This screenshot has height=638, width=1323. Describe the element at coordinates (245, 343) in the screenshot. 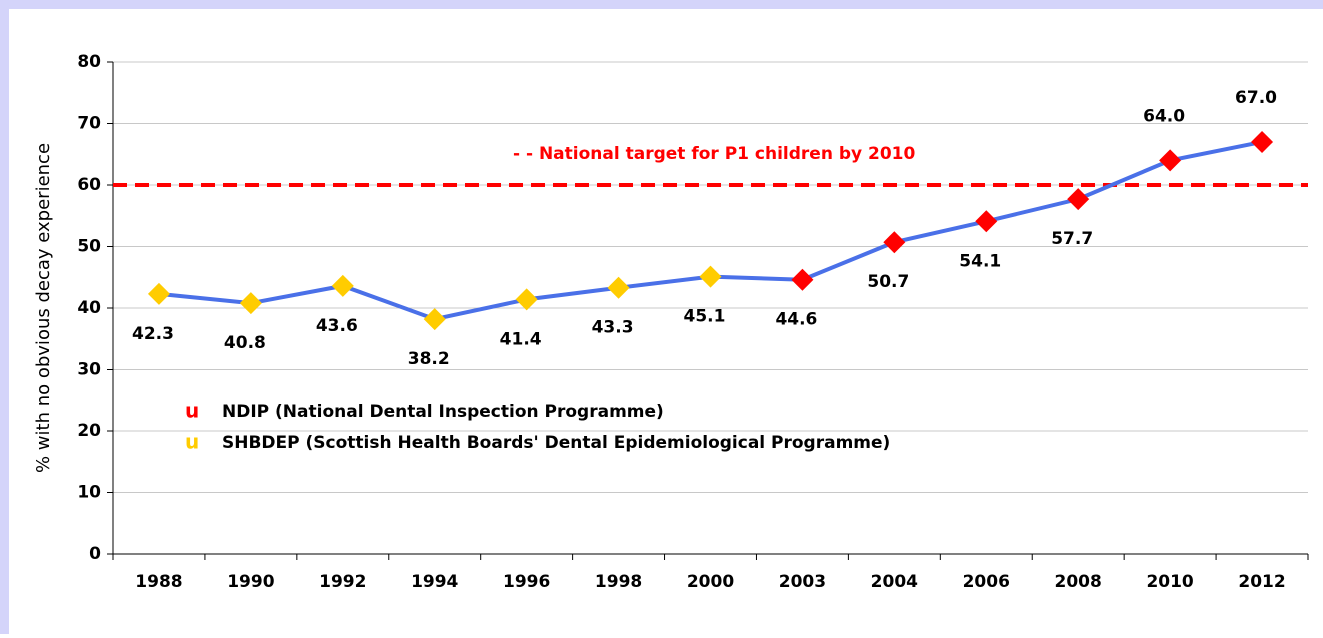

I see `data-label: 40.8` at that location.